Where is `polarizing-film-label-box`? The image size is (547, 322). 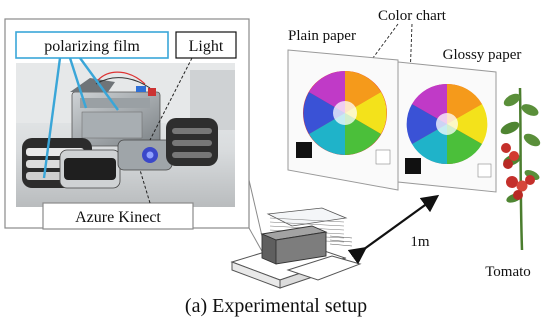 polarizing-film-label-box is located at coordinates (92, 45).